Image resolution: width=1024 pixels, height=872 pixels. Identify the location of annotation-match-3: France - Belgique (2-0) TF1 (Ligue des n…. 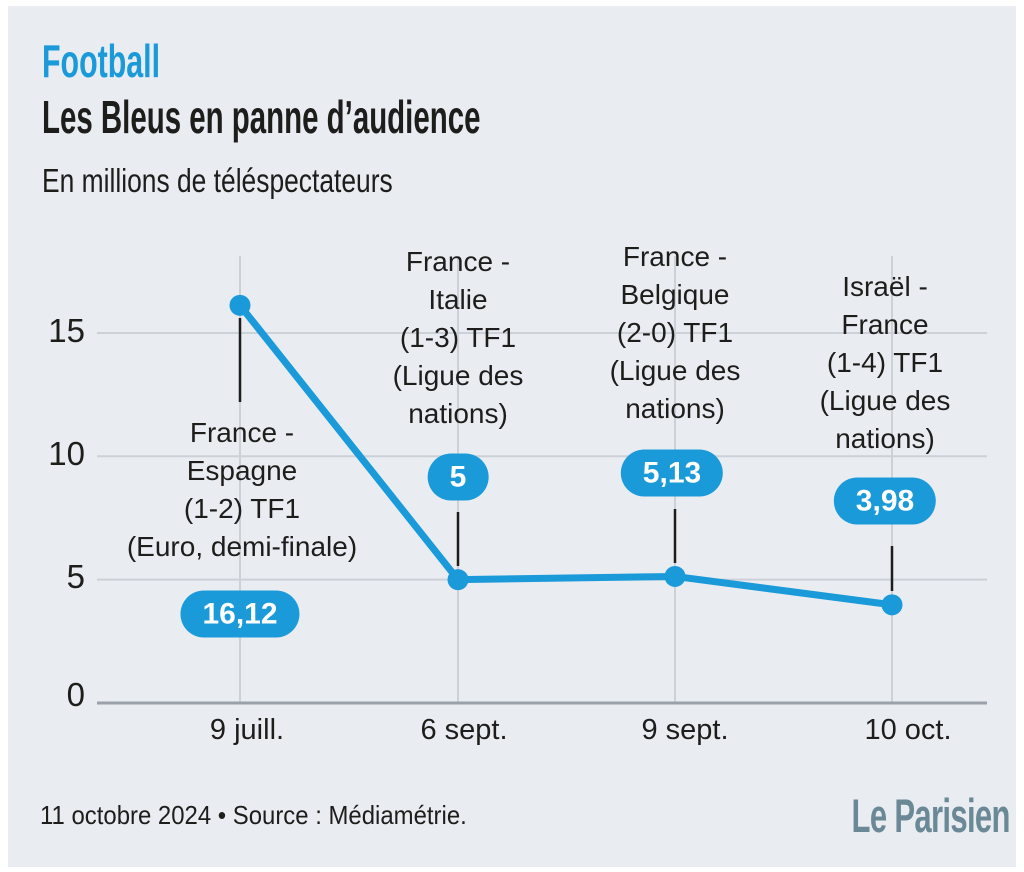
(675, 332).